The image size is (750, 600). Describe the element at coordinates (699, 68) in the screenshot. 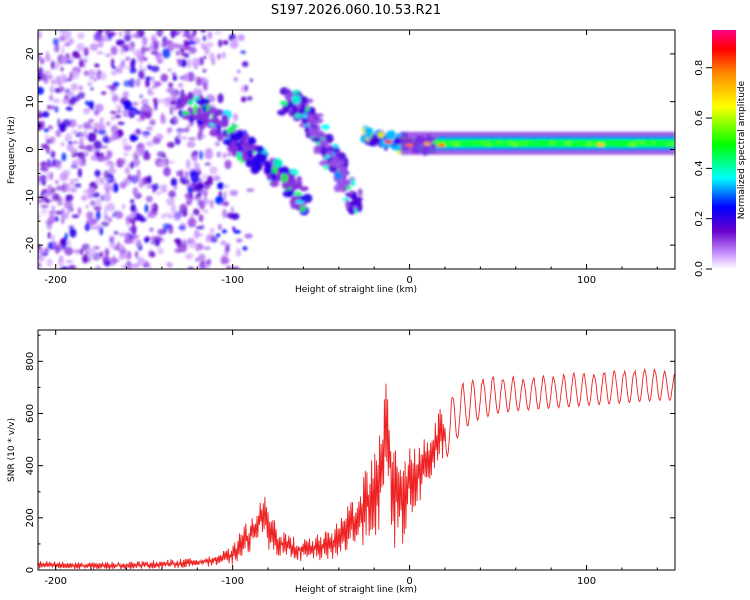

I see `colorbar-tick-label: 0.8` at that location.